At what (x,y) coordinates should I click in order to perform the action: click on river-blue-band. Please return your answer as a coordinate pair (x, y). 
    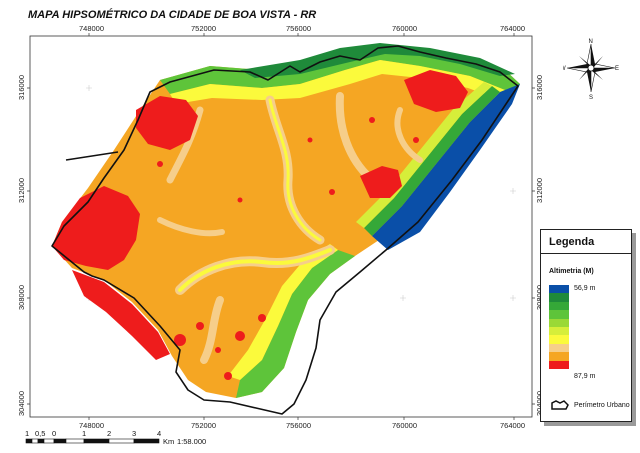
    Looking at the image, I should click on (446, 167).